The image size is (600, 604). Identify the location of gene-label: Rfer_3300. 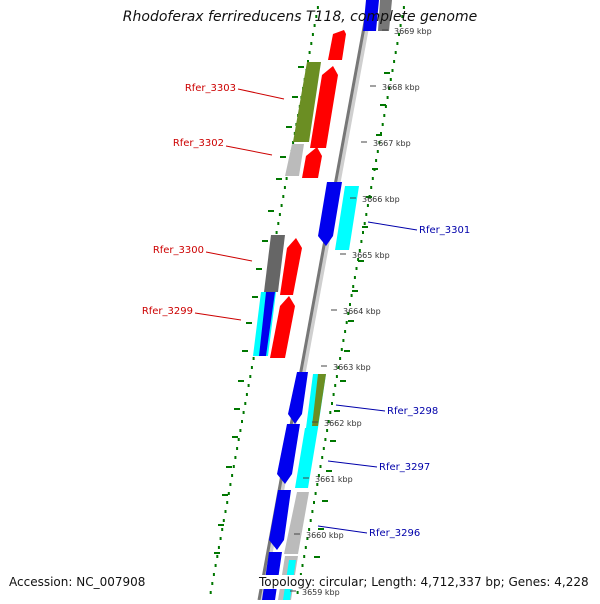
(178, 250).